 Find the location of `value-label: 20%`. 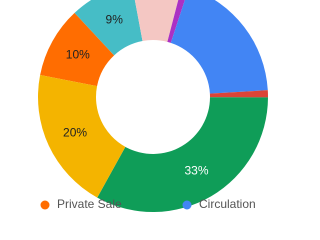

value-label: 20% is located at coordinates (75, 133).